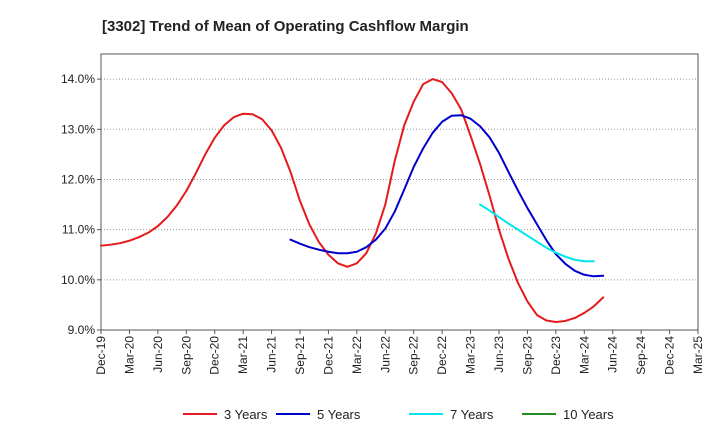  What do you see at coordinates (670, 355) in the screenshot?
I see `x-tick-label: Dec-24` at bounding box center [670, 355].